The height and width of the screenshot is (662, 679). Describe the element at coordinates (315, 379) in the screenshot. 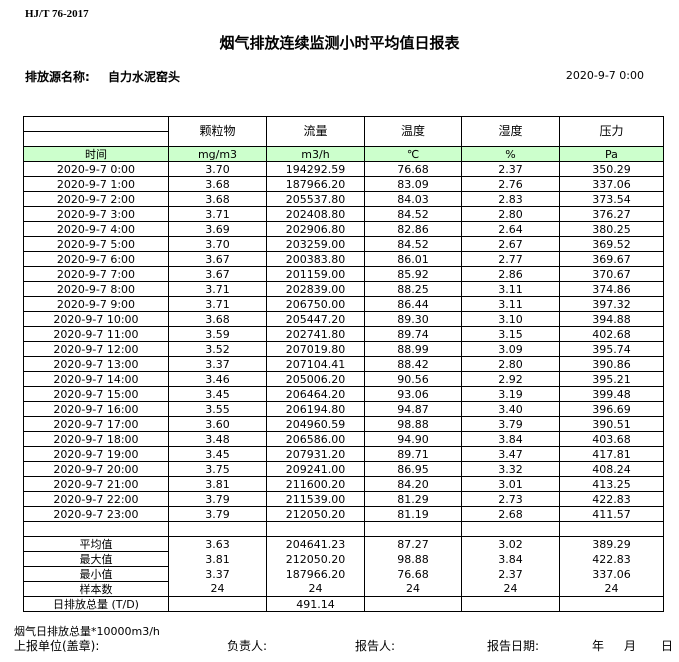

I see `value-cell: 205006.20` at that location.